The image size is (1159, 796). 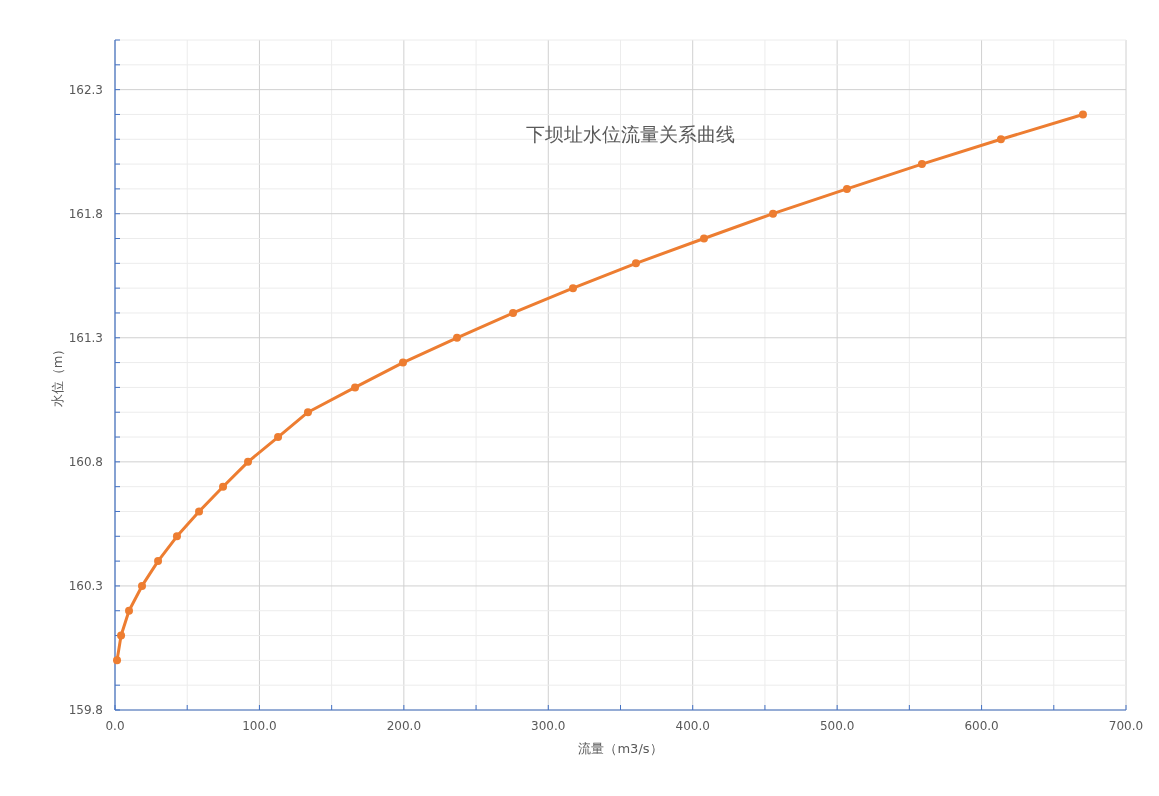 What do you see at coordinates (85, 337) in the screenshot?
I see `y-tick-label: 161.3` at bounding box center [85, 337].